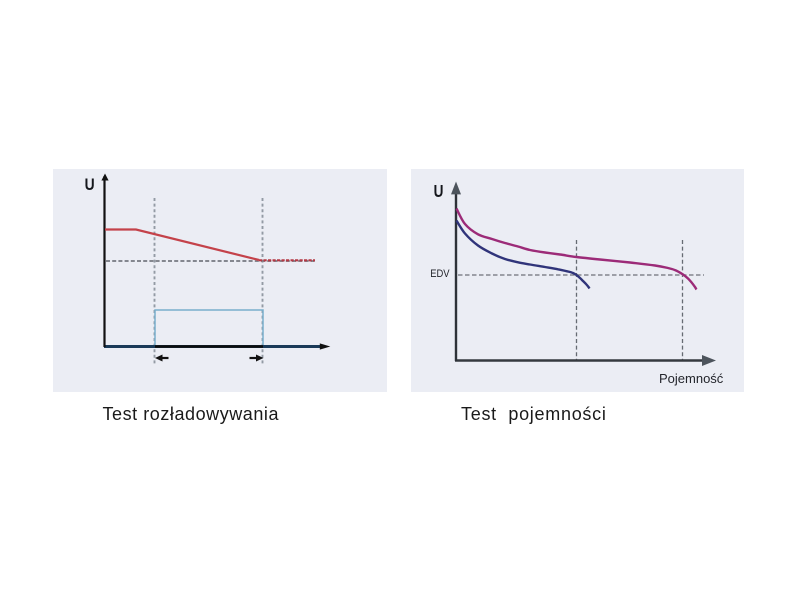 This screenshot has width=800, height=600. What do you see at coordinates (440, 274) in the screenshot?
I see `svg-text: EDV` at bounding box center [440, 274].